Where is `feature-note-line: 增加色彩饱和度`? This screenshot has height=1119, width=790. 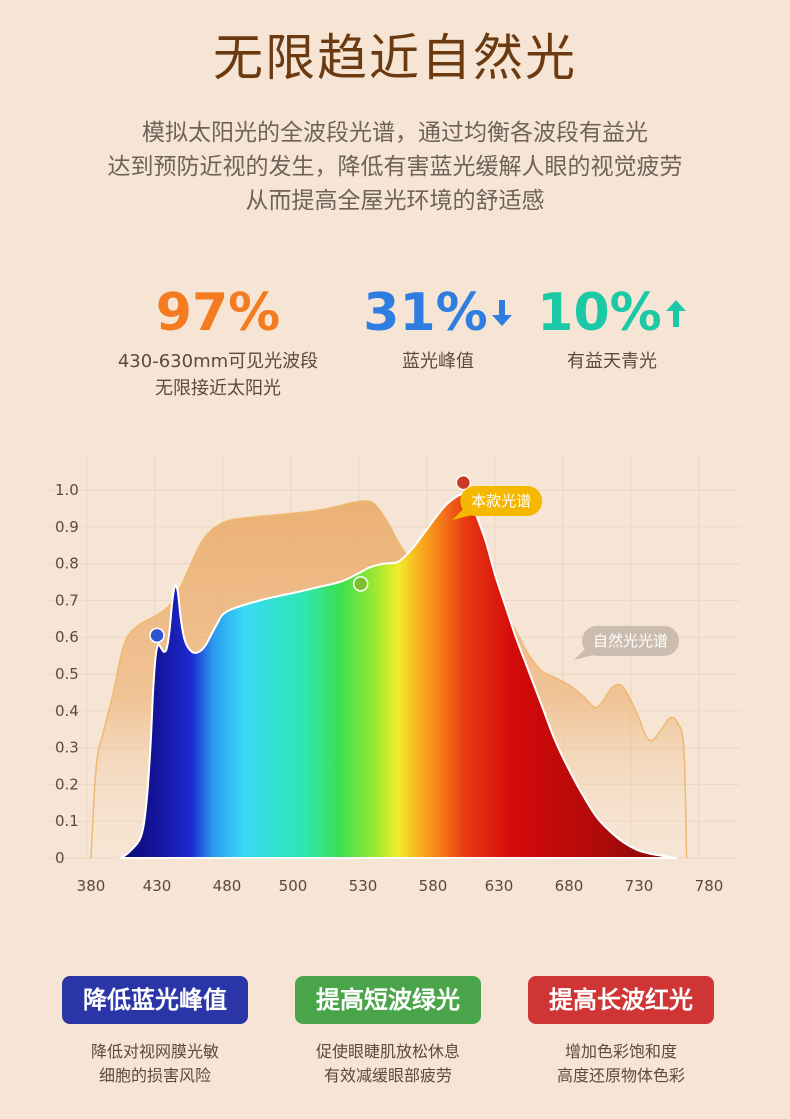
feature-note-line: 增加色彩饱和度 is located at coordinates (620, 1051).